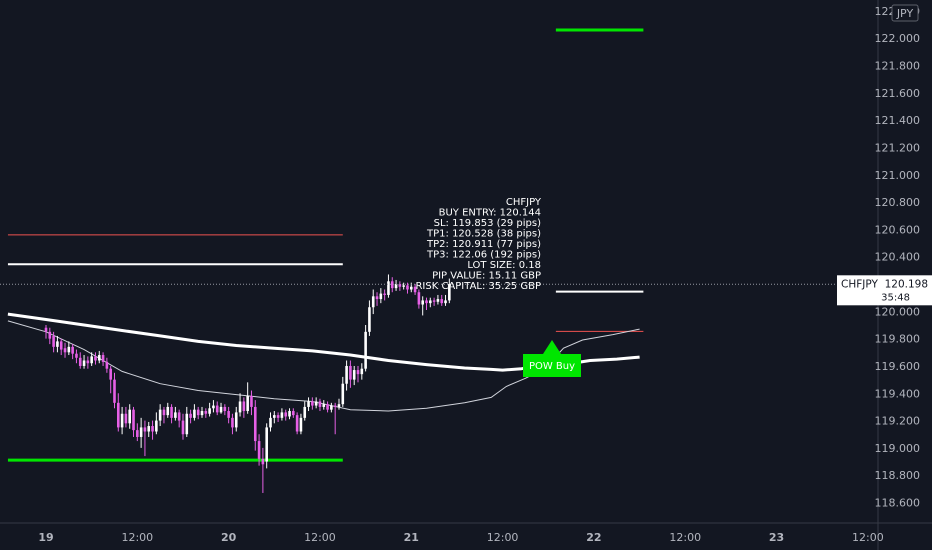 Image resolution: width=932 pixels, height=550 pixels. Describe the element at coordinates (898, 120) in the screenshot. I see `price-tick-14: 121.400` at that location.